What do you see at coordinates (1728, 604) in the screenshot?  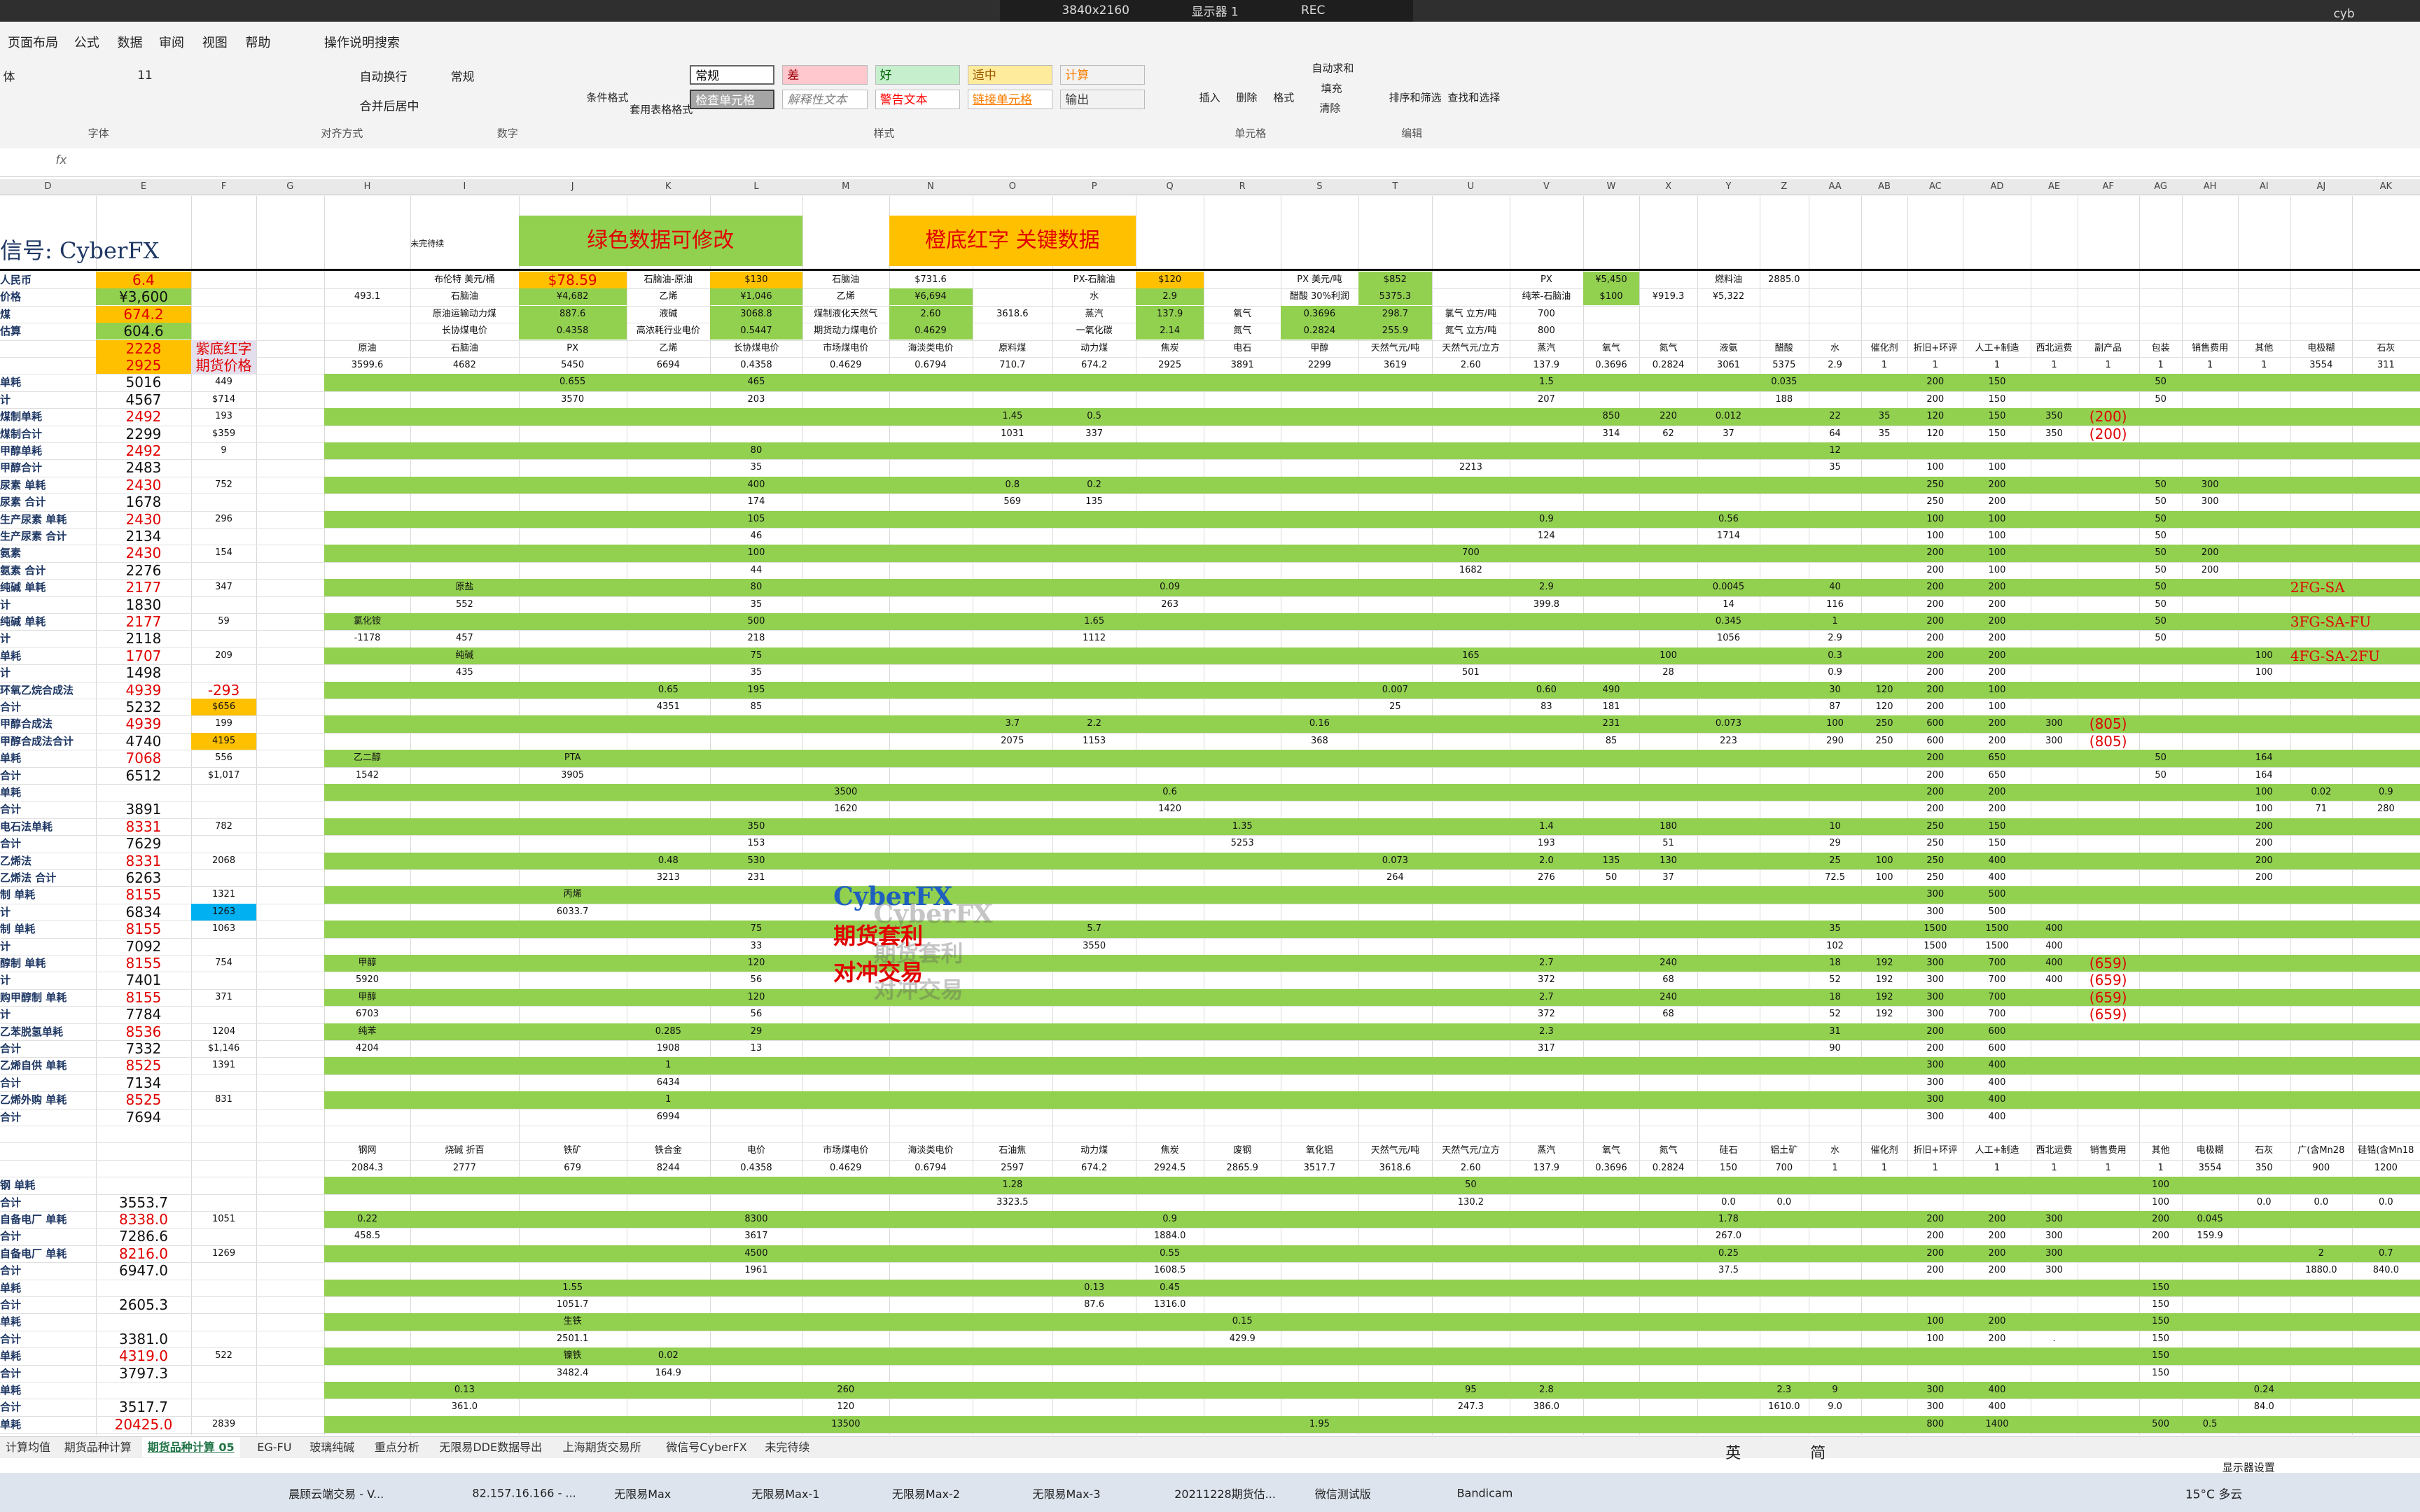 I see `cell: 14` at bounding box center [1728, 604].